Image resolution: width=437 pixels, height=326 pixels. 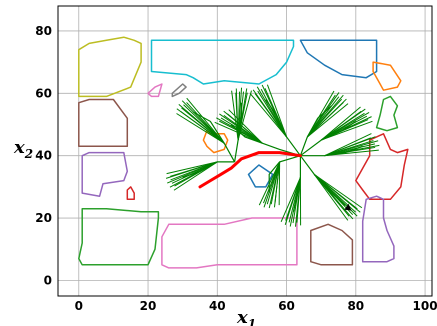 What do you see at coordinates (252, 321) in the screenshot?
I see `x-axis-title-sub: 1` at bounding box center [252, 321].